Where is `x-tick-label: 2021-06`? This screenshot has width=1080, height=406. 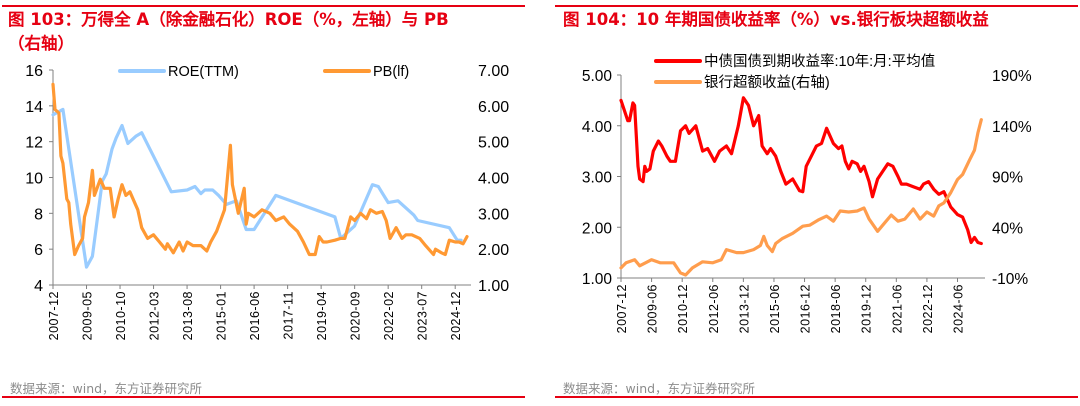
x-tick-label: 2021-06 is located at coordinates (897, 308).